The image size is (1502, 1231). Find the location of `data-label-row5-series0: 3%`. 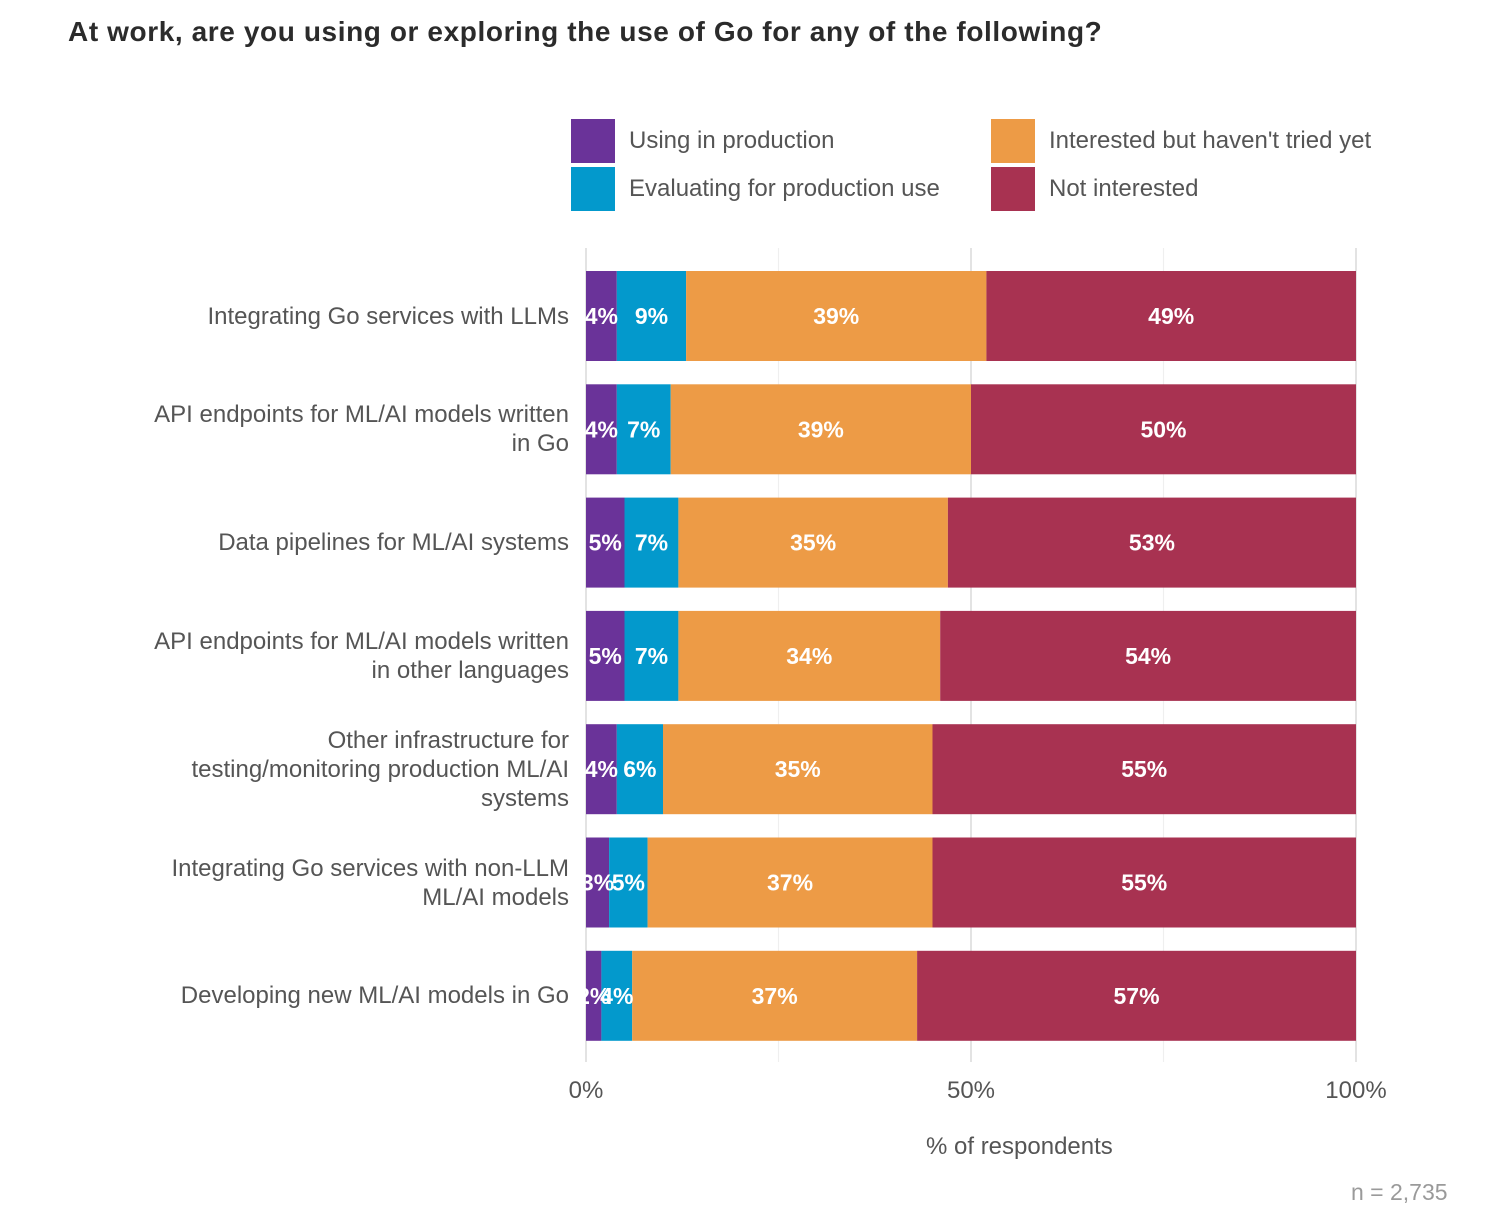

data-label-row5-series0: 3% is located at coordinates (597, 883).